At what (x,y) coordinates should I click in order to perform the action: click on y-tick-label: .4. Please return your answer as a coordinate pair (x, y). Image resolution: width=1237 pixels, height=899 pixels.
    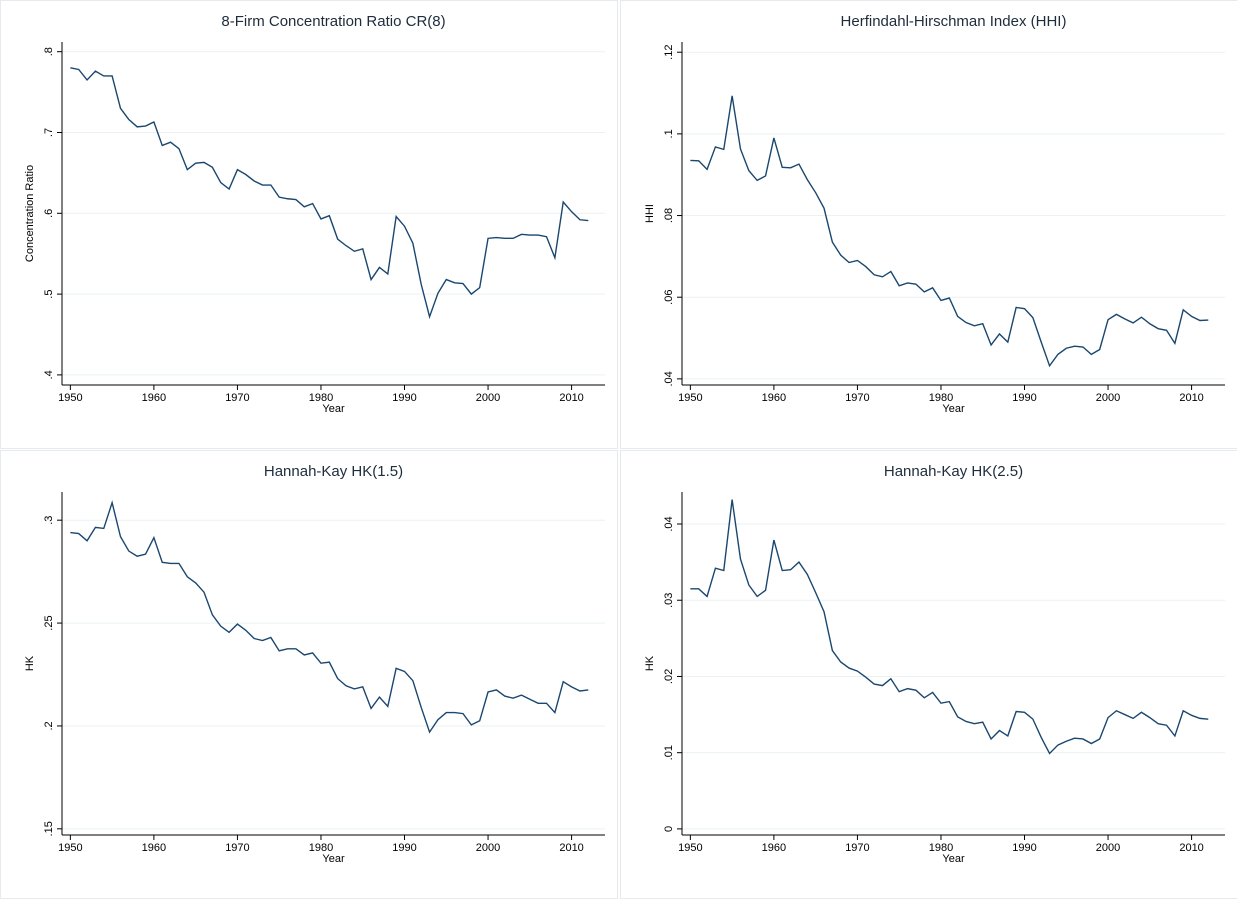
    Looking at the image, I should click on (49, 374).